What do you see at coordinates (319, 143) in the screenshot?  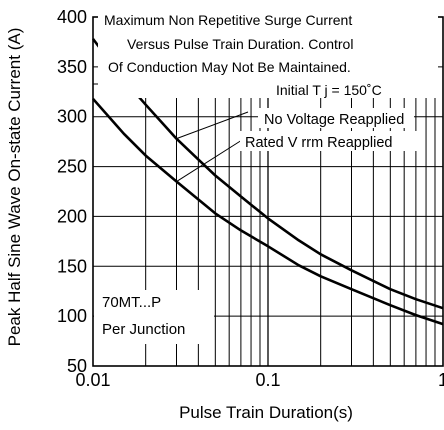 I see `rated-vrrm-series-label: Rated V rrm Reapplied` at bounding box center [319, 143].